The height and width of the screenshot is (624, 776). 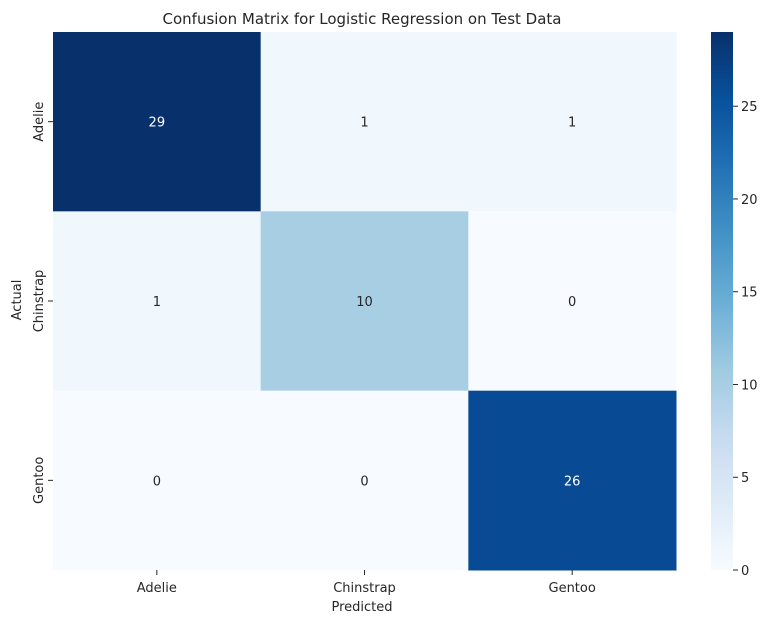 I want to click on colorbar-tick-label: 10, so click(x=749, y=385).